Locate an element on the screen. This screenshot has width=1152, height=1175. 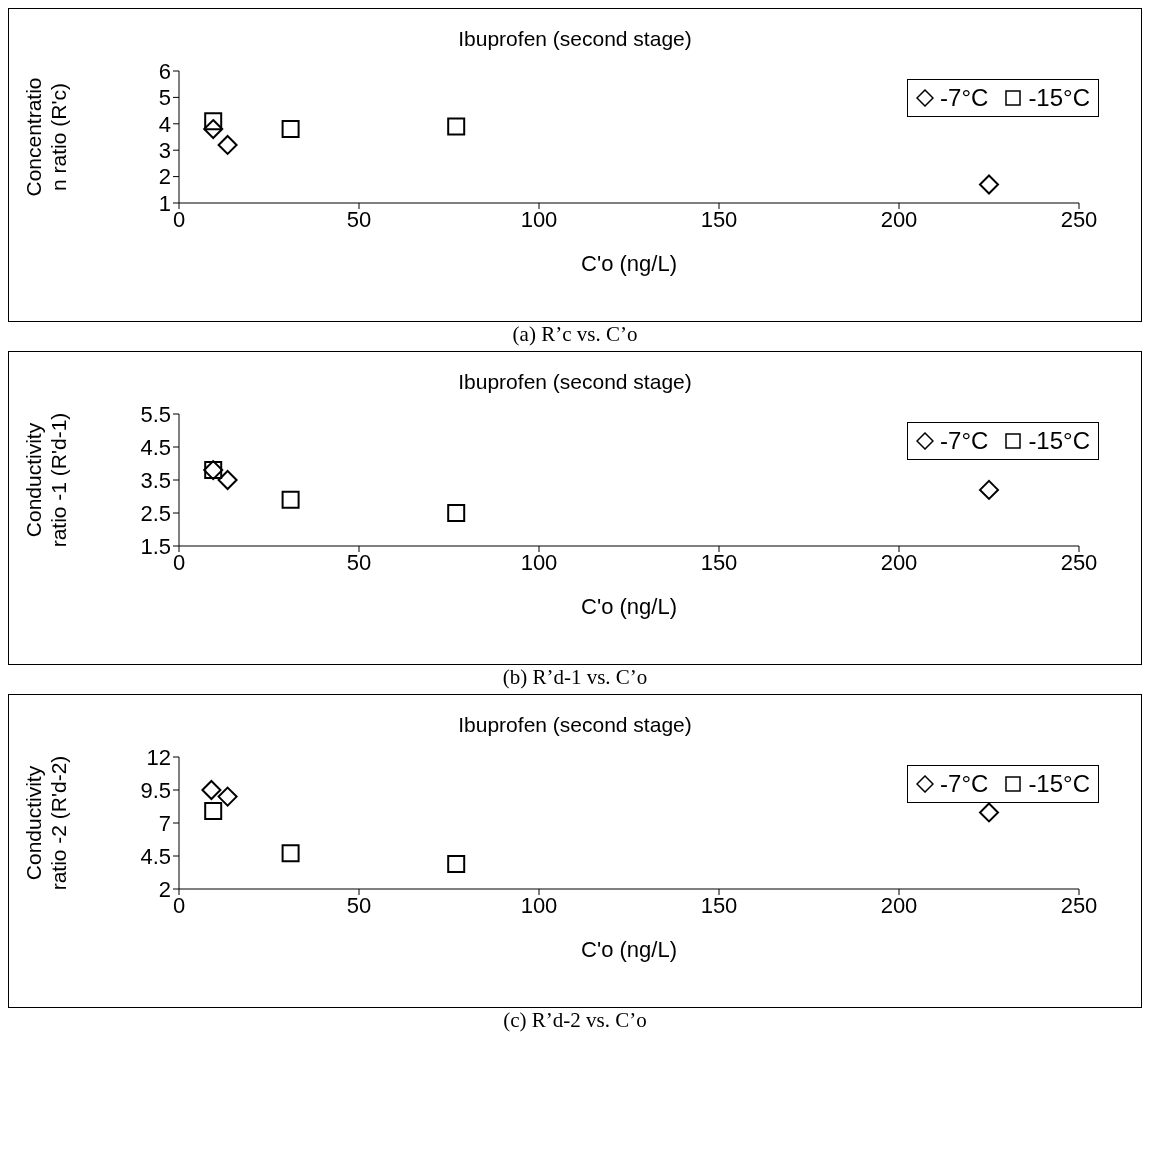
y-tick-label: 2.5 is located at coordinates (155, 513).